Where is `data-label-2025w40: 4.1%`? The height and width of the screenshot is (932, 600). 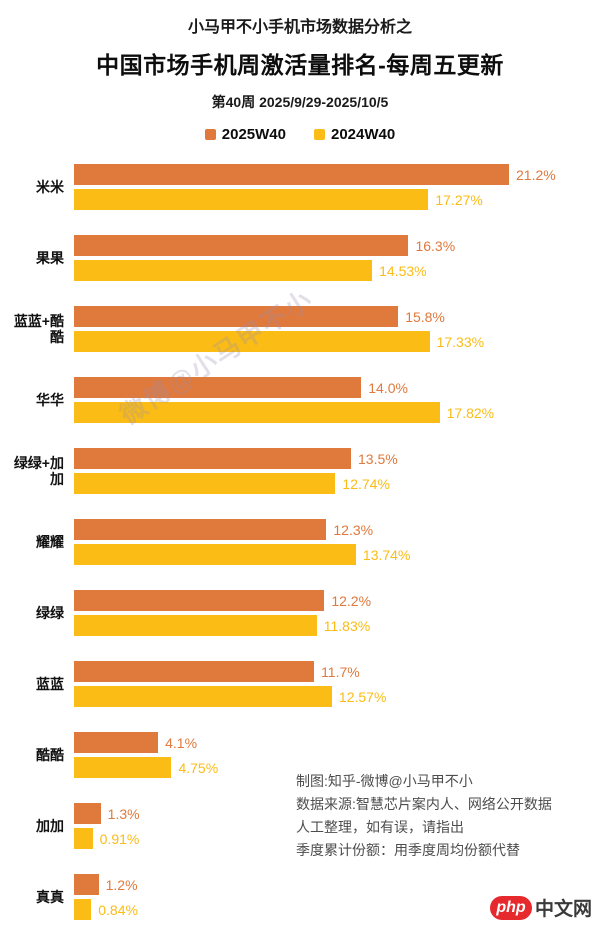 data-label-2025w40: 4.1% is located at coordinates (181, 742).